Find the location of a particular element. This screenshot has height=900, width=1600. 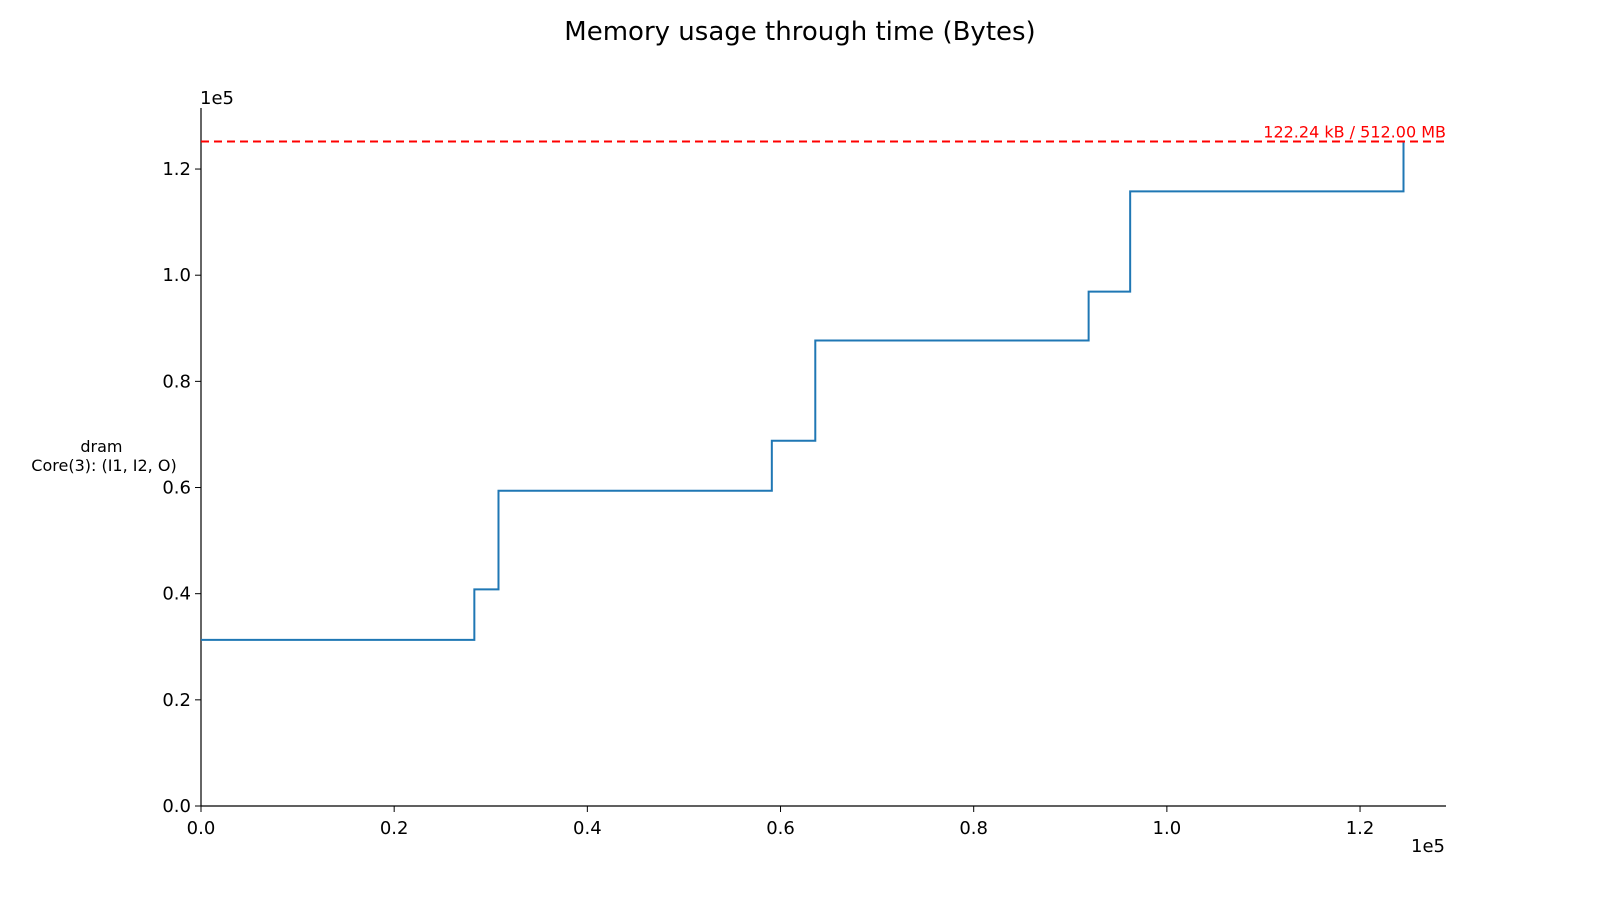

x-tick-label: 0.6 is located at coordinates (780, 828).